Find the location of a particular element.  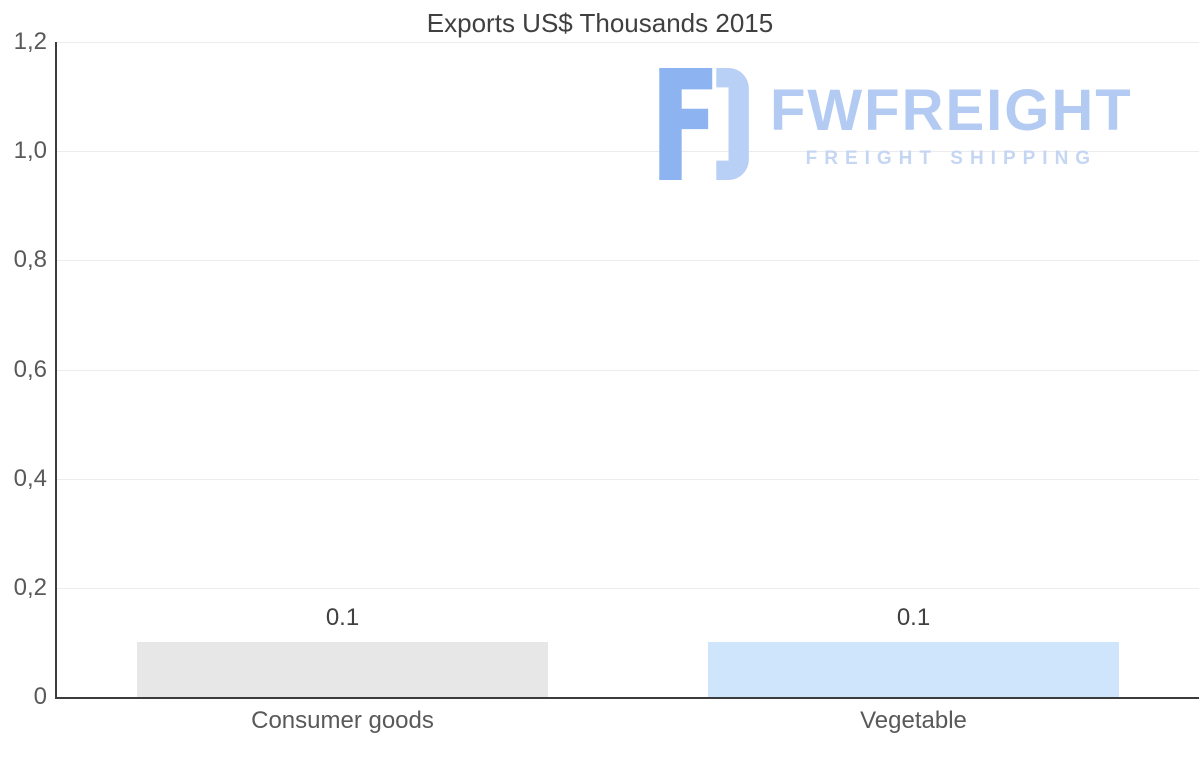

y-tick-label: 0 is located at coordinates (40, 696).